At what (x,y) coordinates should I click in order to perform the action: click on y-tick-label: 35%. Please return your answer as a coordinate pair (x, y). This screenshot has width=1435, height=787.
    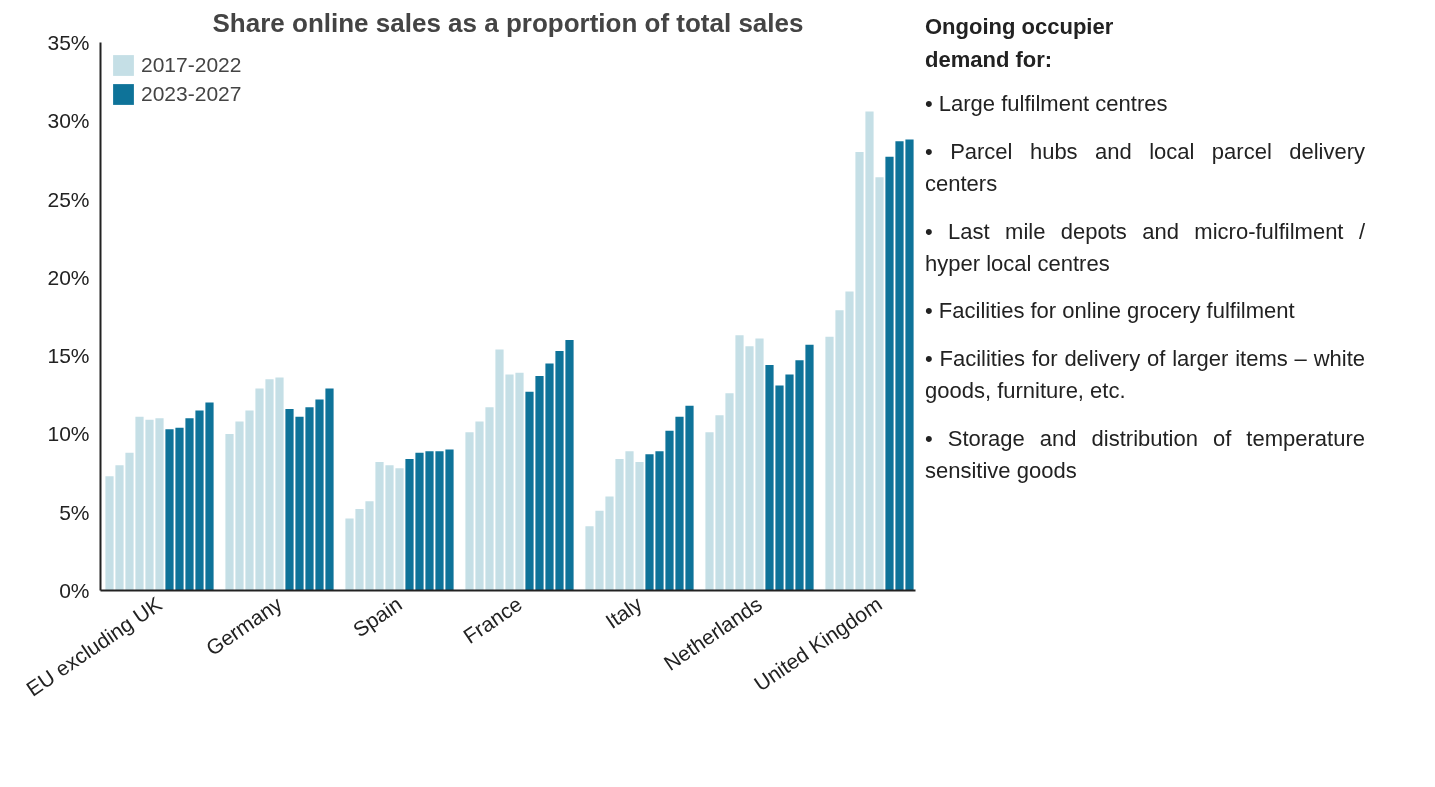
    Looking at the image, I should click on (68, 42).